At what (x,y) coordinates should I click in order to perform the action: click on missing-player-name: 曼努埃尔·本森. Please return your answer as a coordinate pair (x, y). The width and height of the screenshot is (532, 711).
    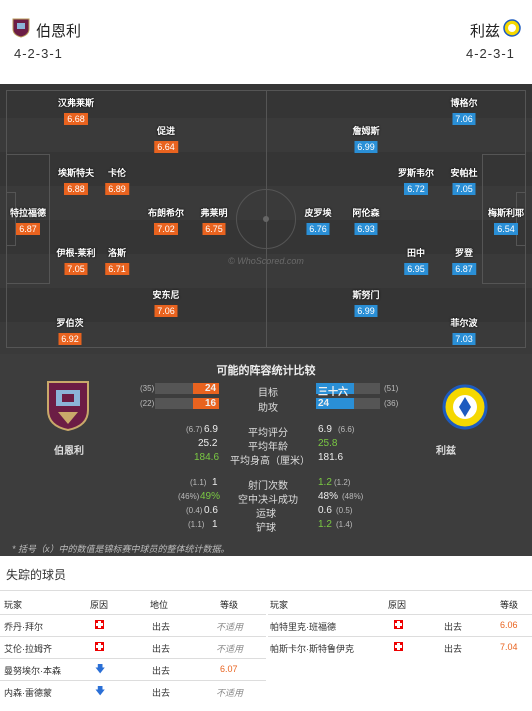
    Looking at the image, I should click on (32, 671).